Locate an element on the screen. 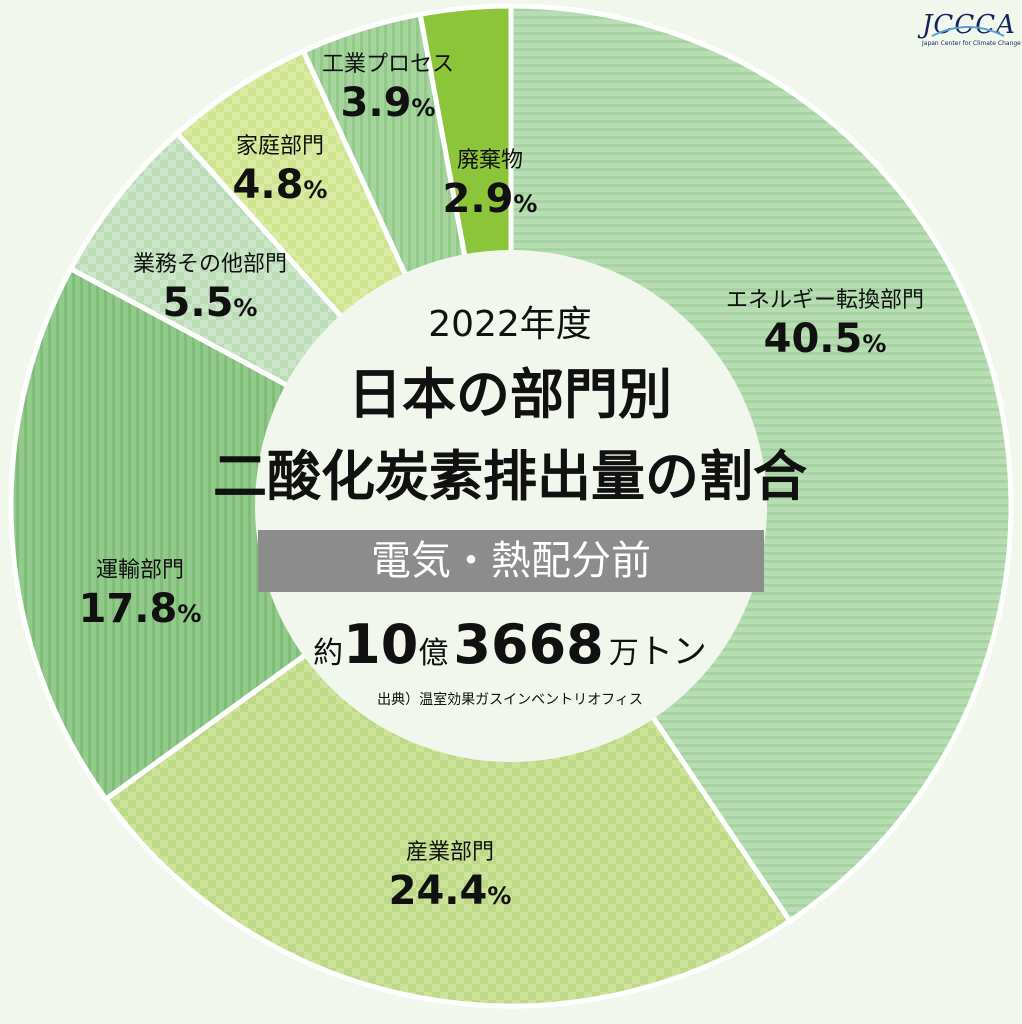 The width and height of the screenshot is (1022, 1024). logo-text: JCCCA is located at coordinates (969, 25).